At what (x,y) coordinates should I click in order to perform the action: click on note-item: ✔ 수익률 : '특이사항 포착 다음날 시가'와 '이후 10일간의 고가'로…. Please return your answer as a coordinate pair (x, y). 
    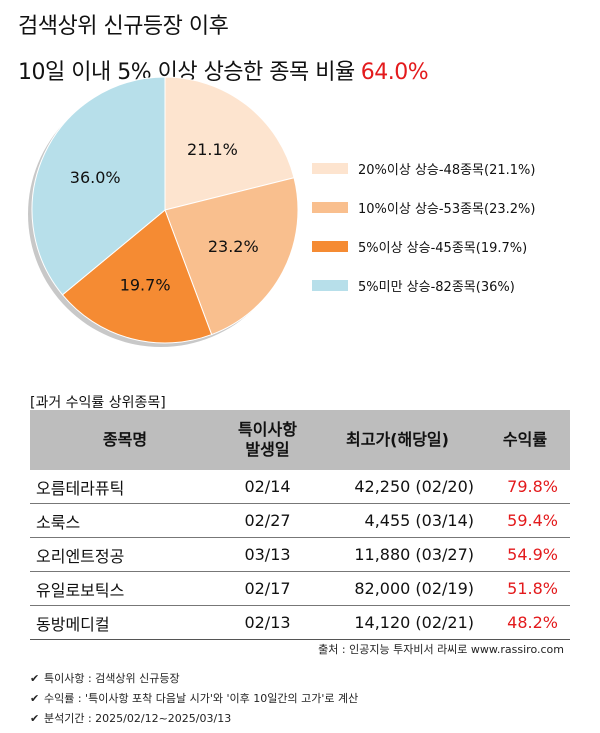
    Looking at the image, I should click on (194, 698).